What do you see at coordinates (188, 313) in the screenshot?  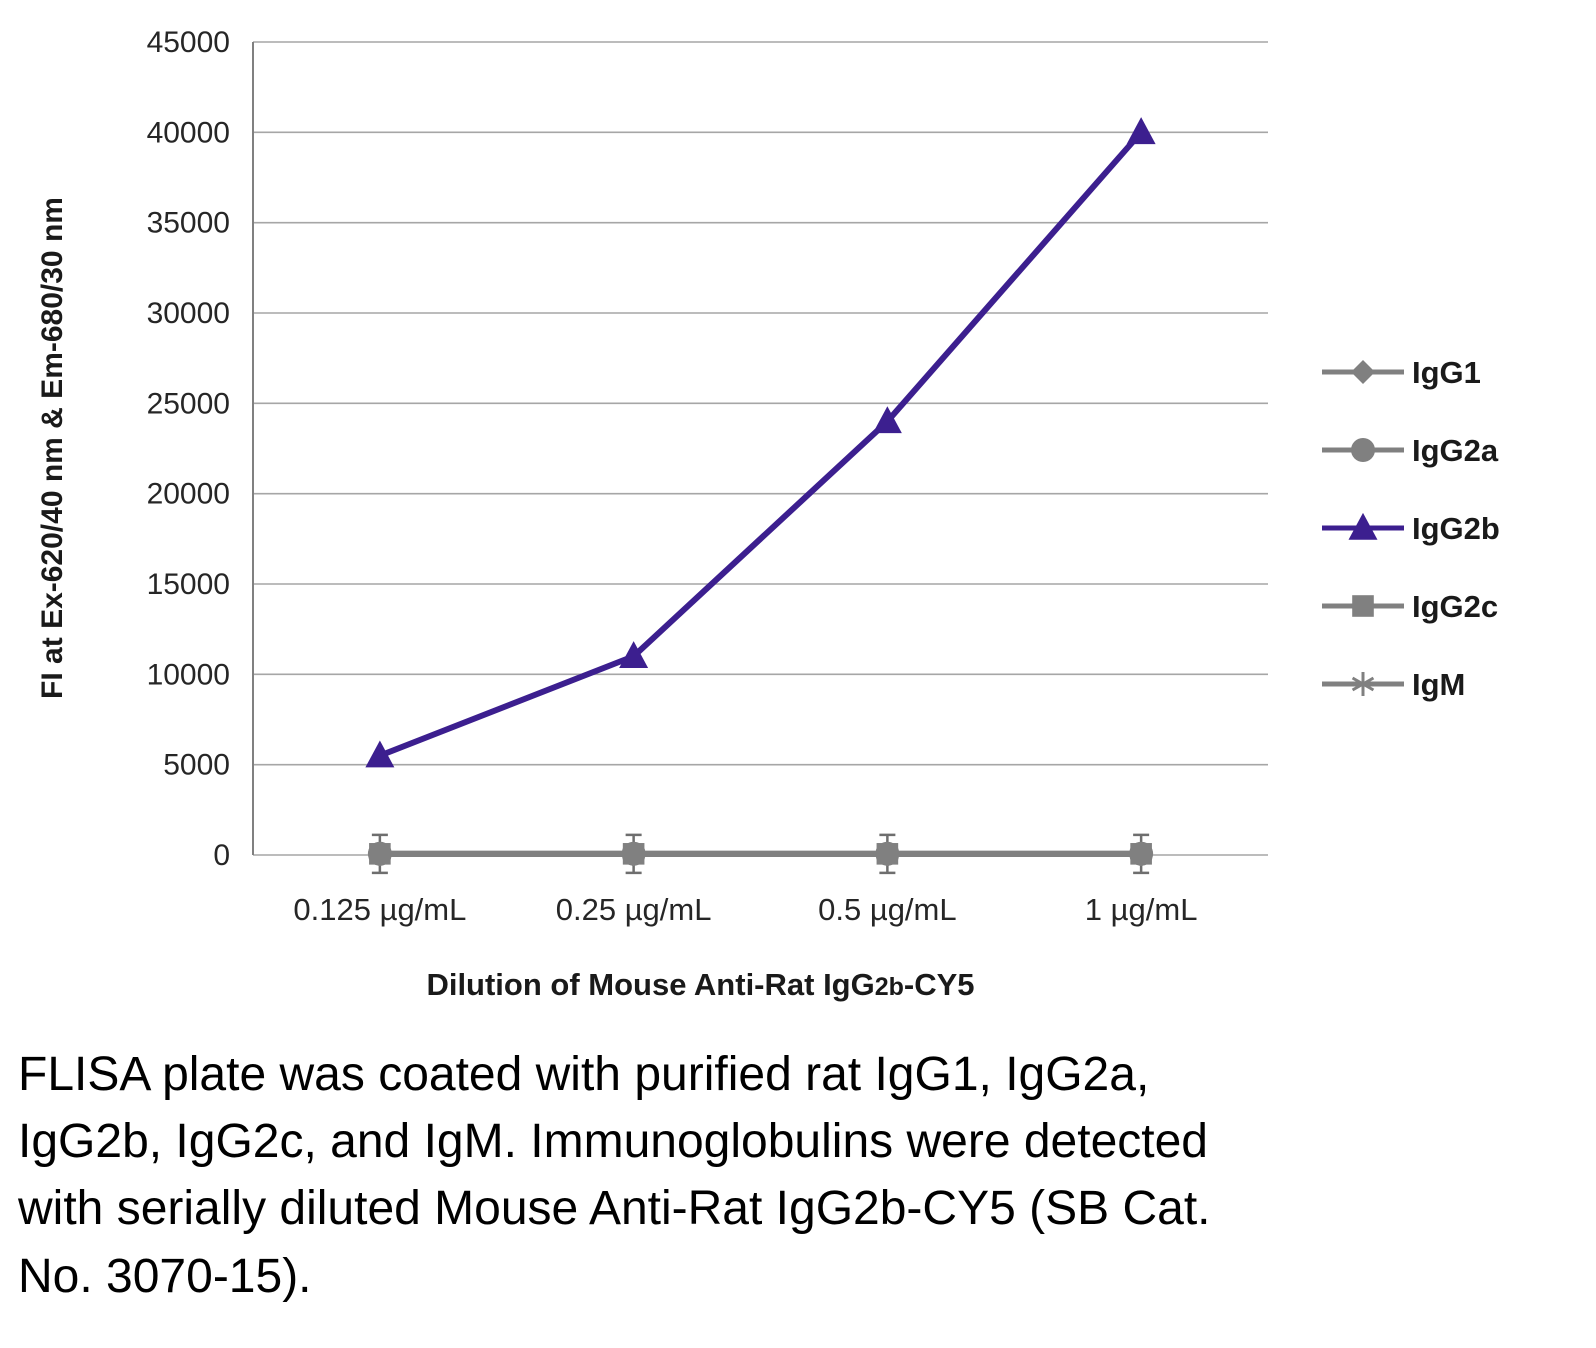 I see `y-tick-label: 30000` at bounding box center [188, 313].